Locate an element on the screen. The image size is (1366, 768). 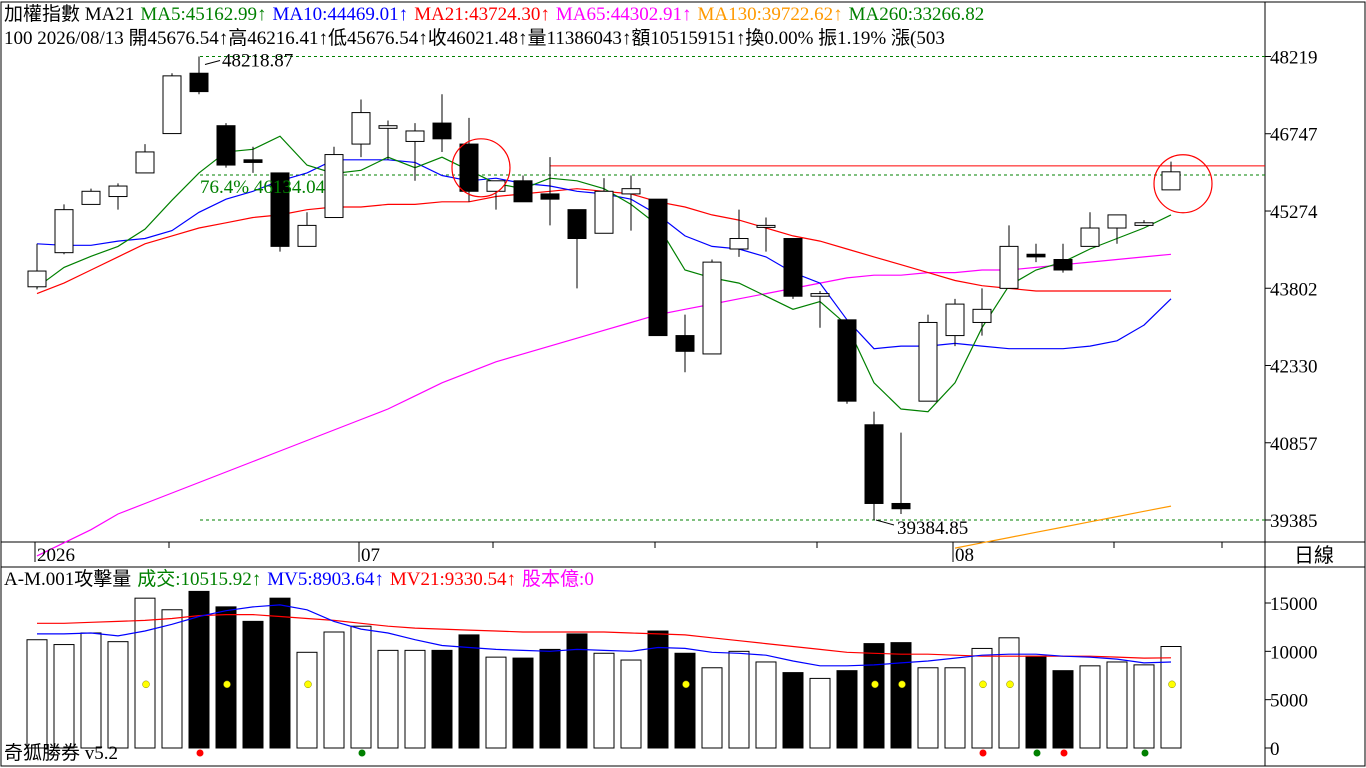
price-tick-label: 48219 is located at coordinates (1294, 58).